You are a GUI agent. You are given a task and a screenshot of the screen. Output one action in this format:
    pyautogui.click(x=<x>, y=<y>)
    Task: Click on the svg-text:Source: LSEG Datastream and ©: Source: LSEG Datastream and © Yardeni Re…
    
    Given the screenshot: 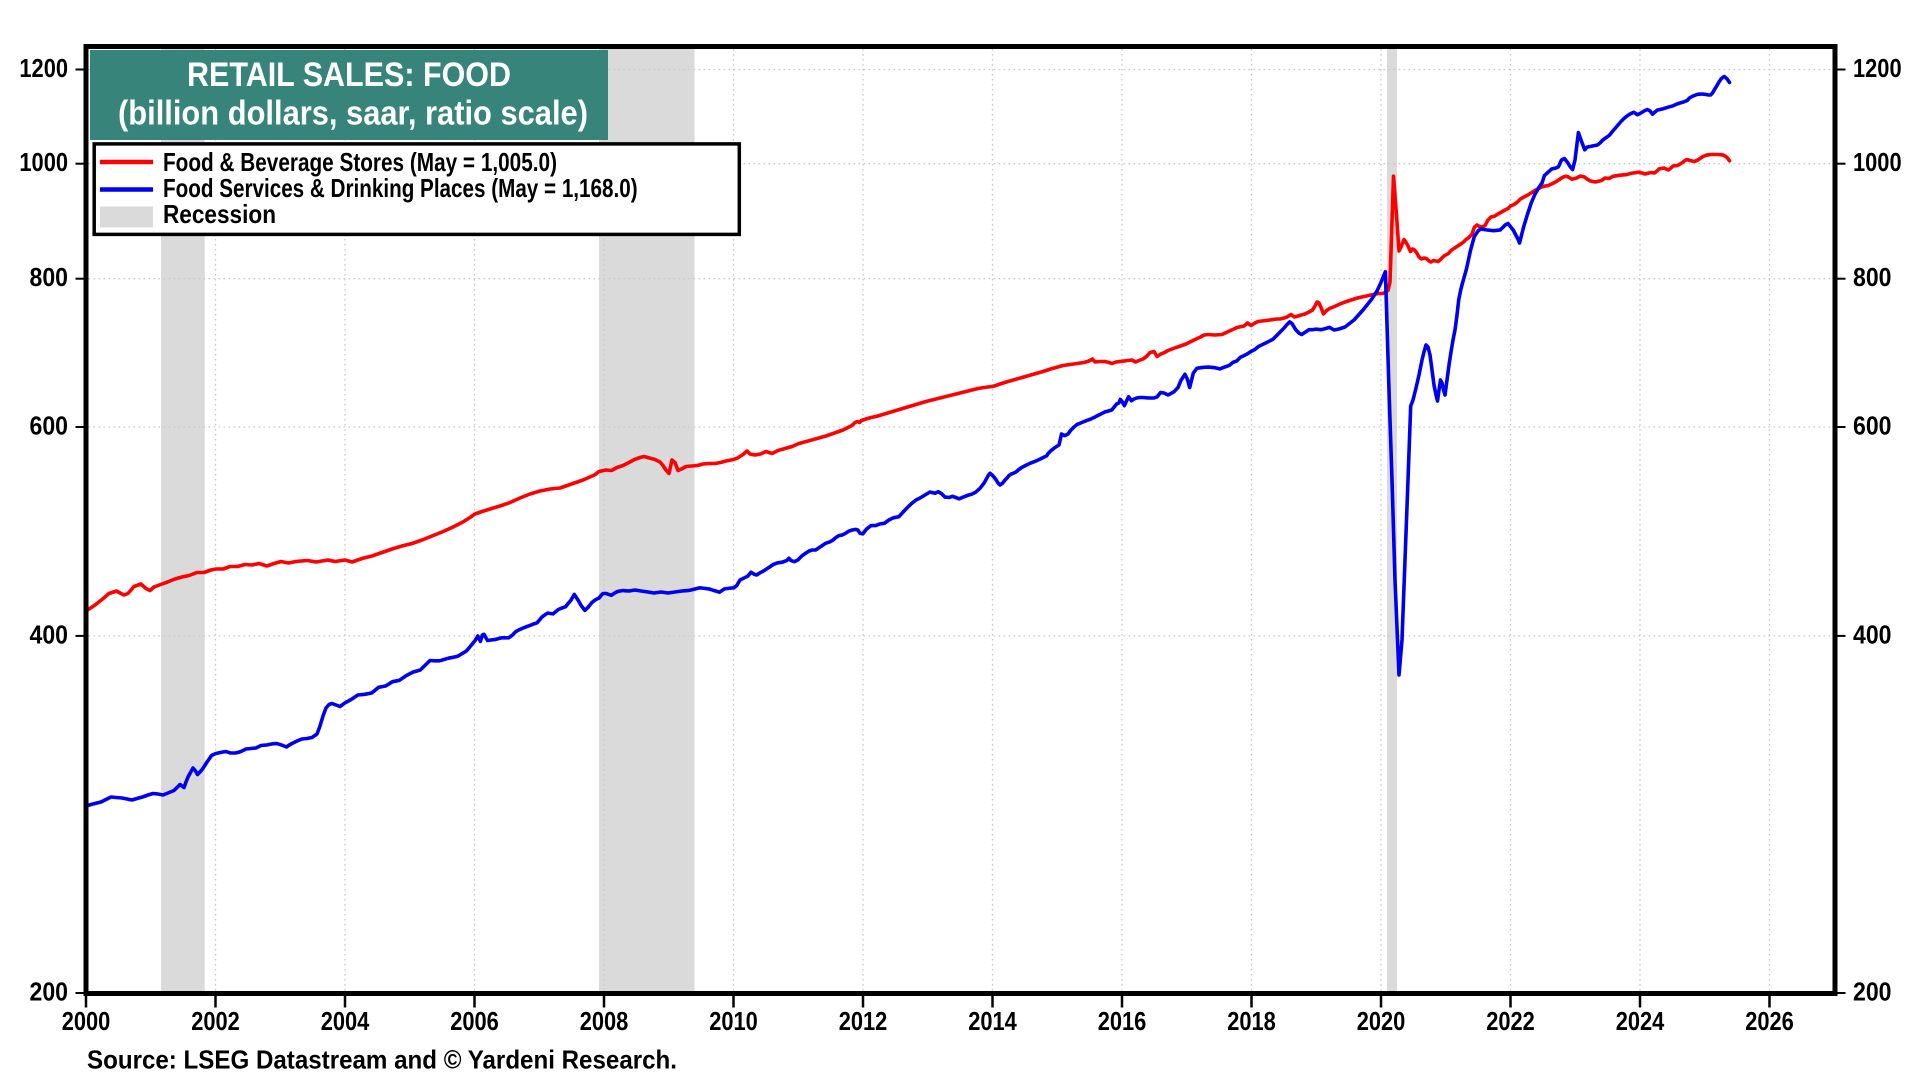 What is the action you would take?
    pyautogui.click(x=382, y=1059)
    